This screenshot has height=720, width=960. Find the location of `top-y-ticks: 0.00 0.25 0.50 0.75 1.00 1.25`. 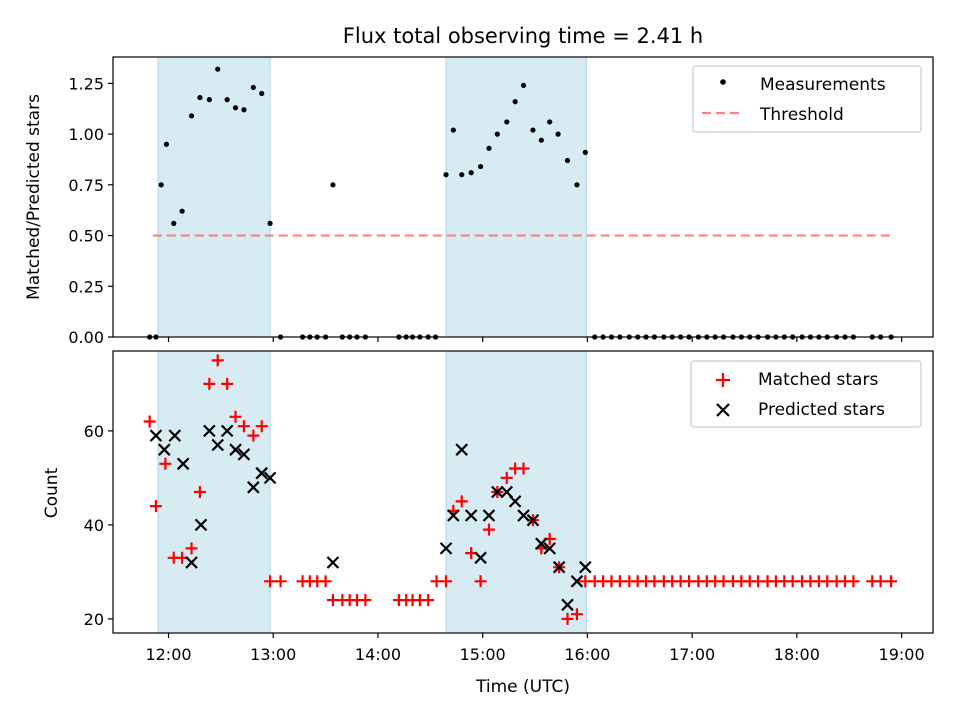

top-y-ticks: 0.00 0.25 0.50 0.75 1.00 1.25 is located at coordinates (90, 210).